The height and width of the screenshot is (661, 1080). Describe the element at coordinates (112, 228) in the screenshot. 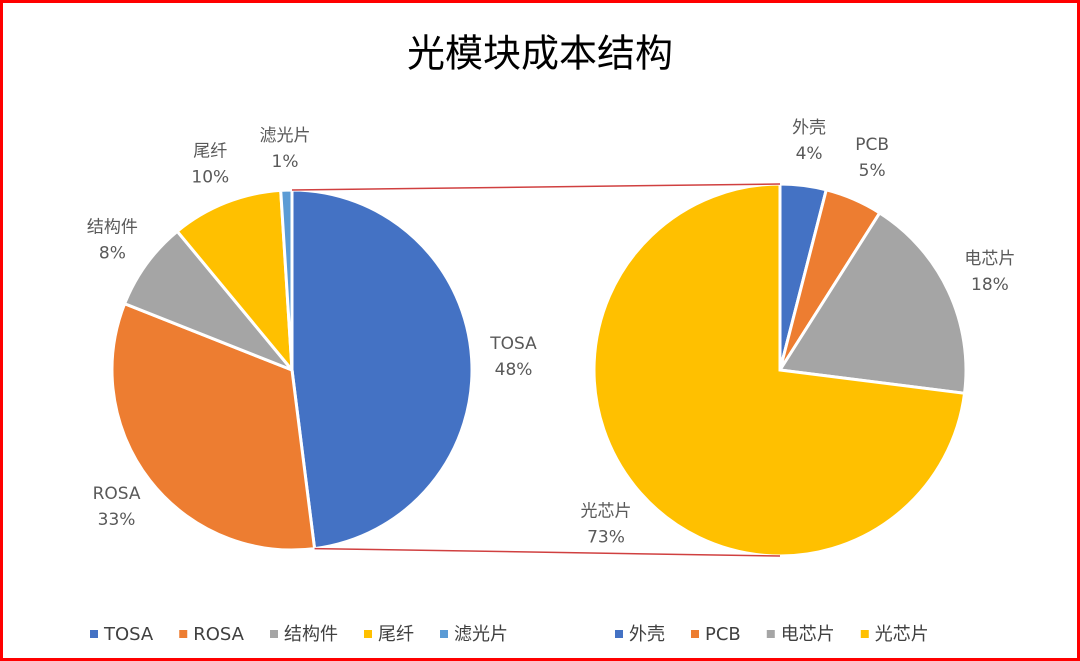

I see `slice-label: 结构件` at that location.